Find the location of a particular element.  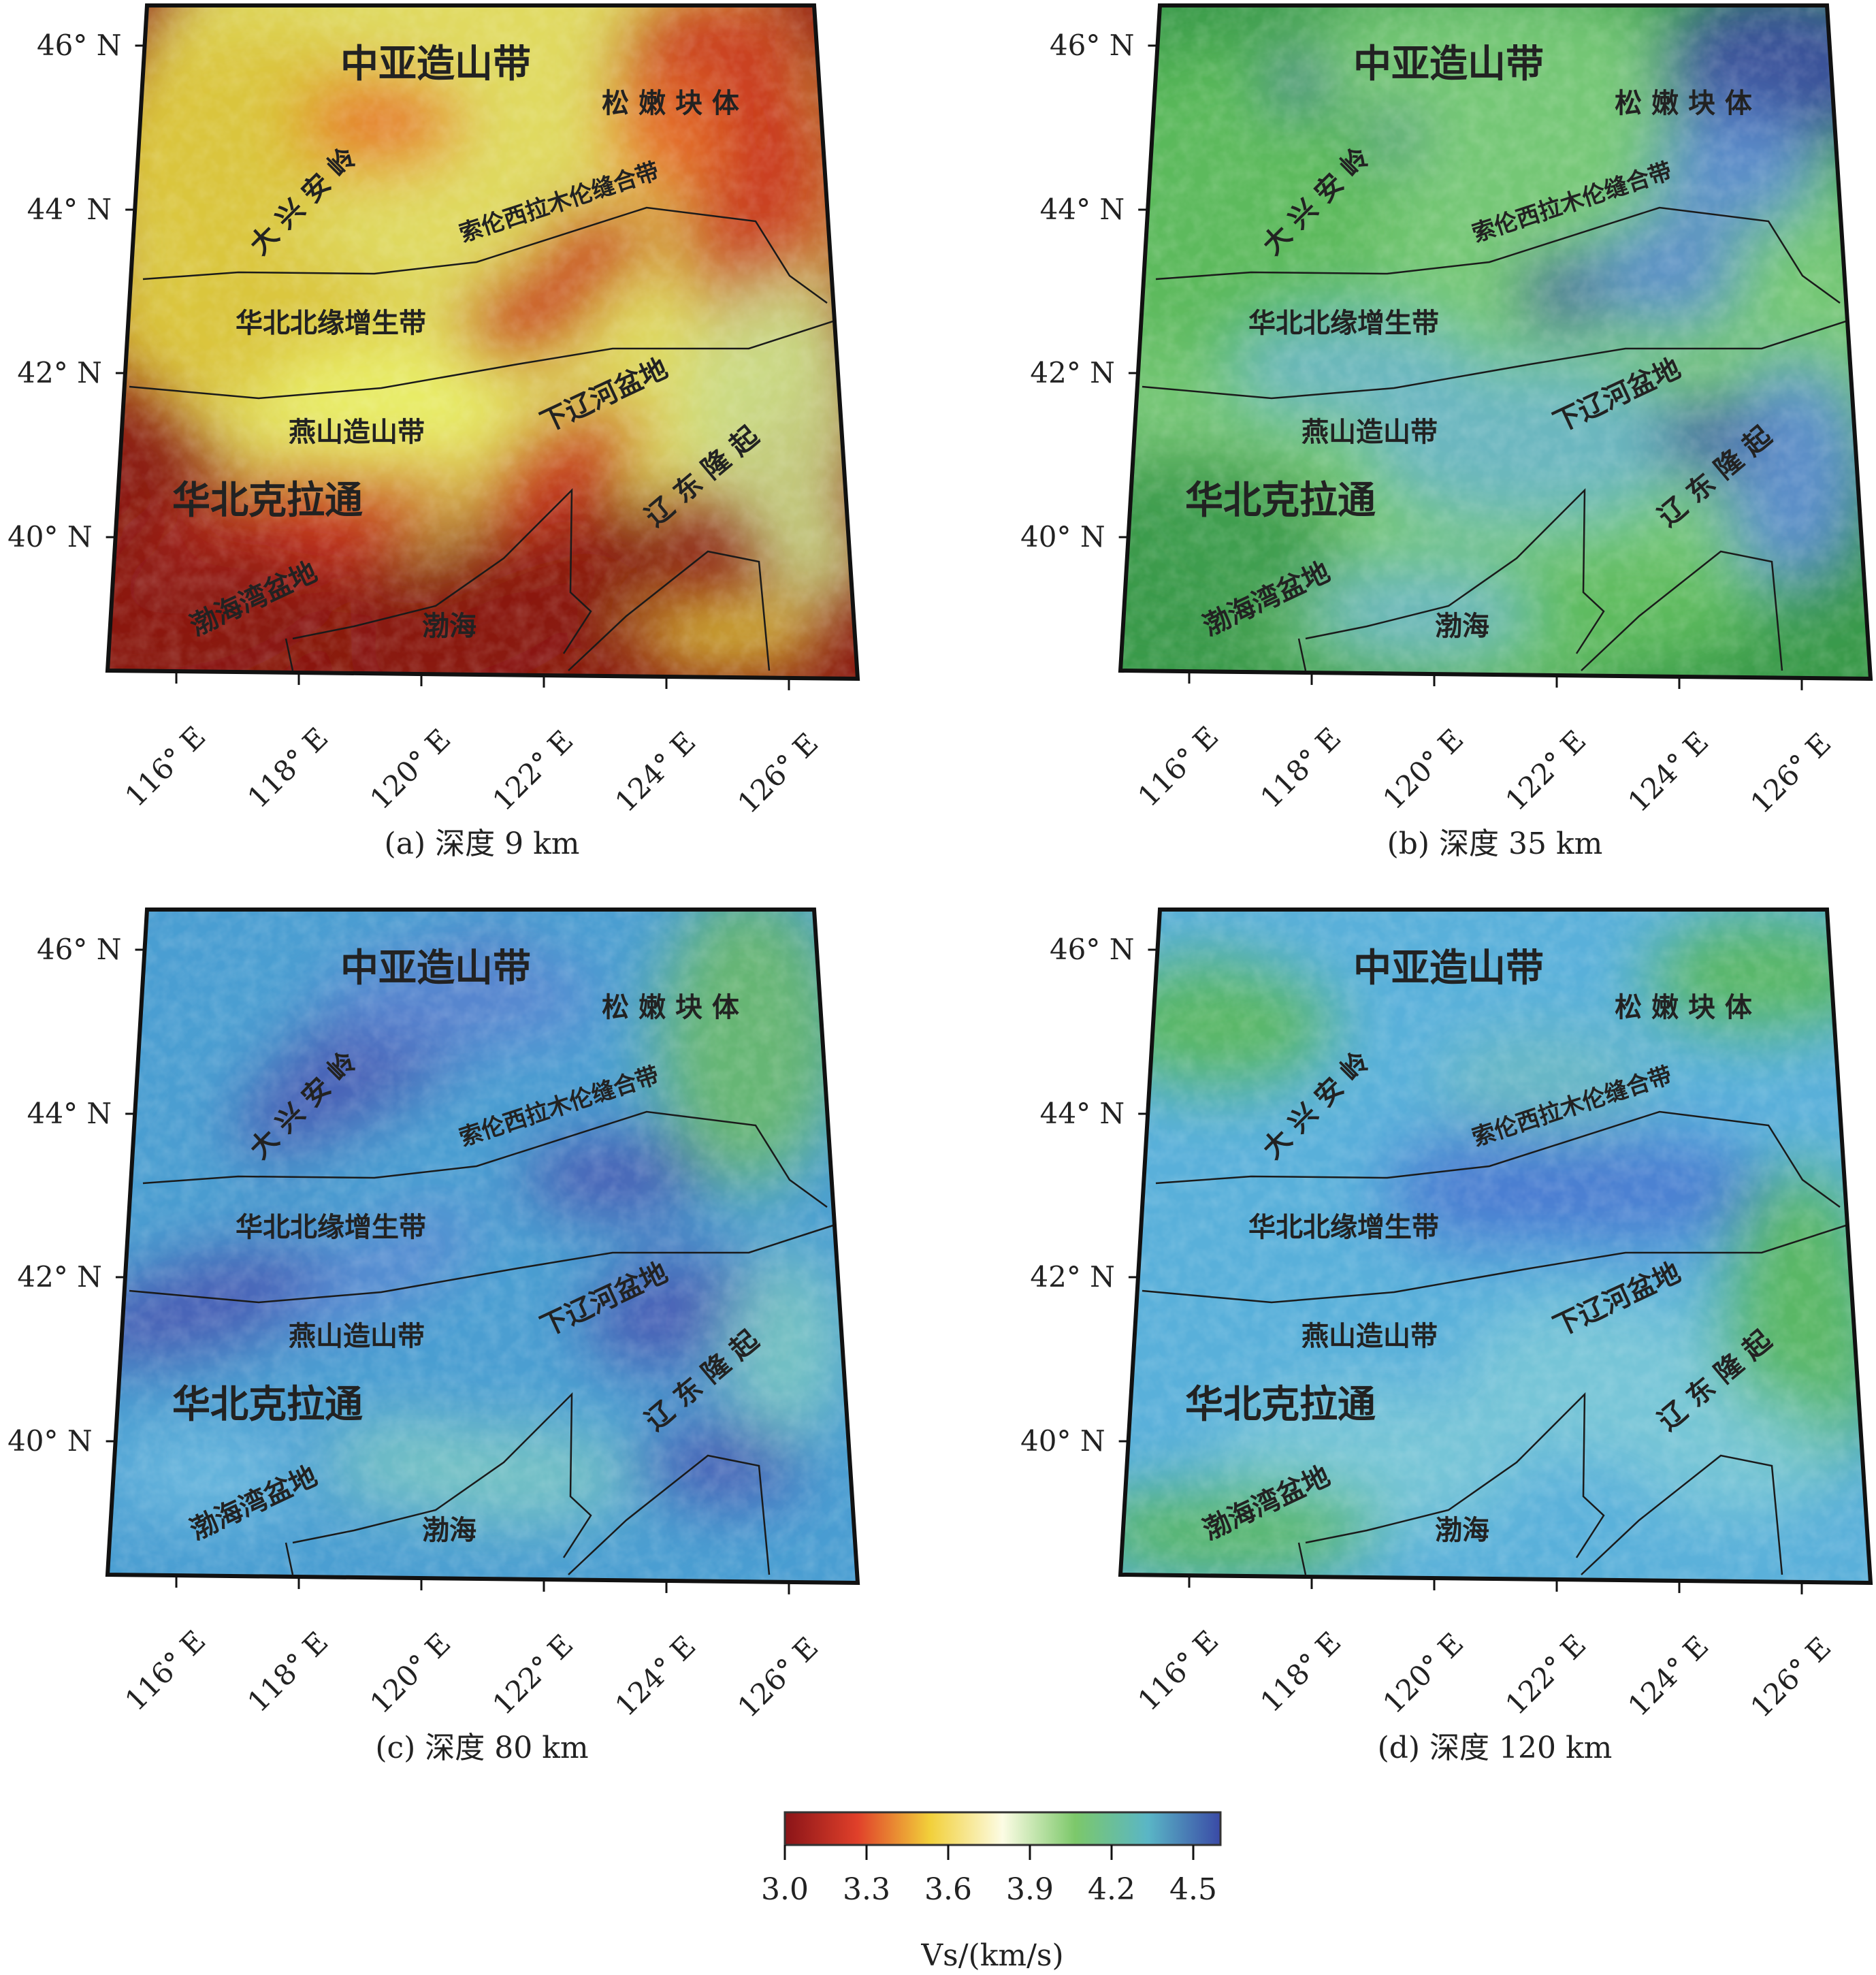

colorbar-tick-label: 3.3 is located at coordinates (867, 1889).